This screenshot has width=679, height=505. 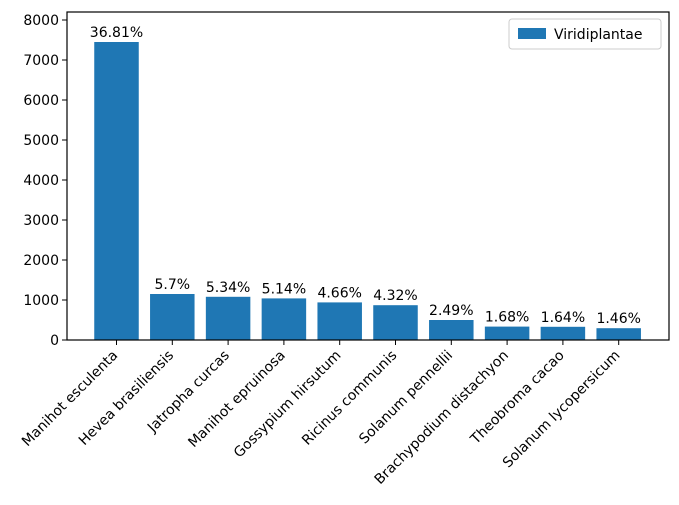 I want to click on bar-value-label: 4.32%, so click(x=395, y=296).